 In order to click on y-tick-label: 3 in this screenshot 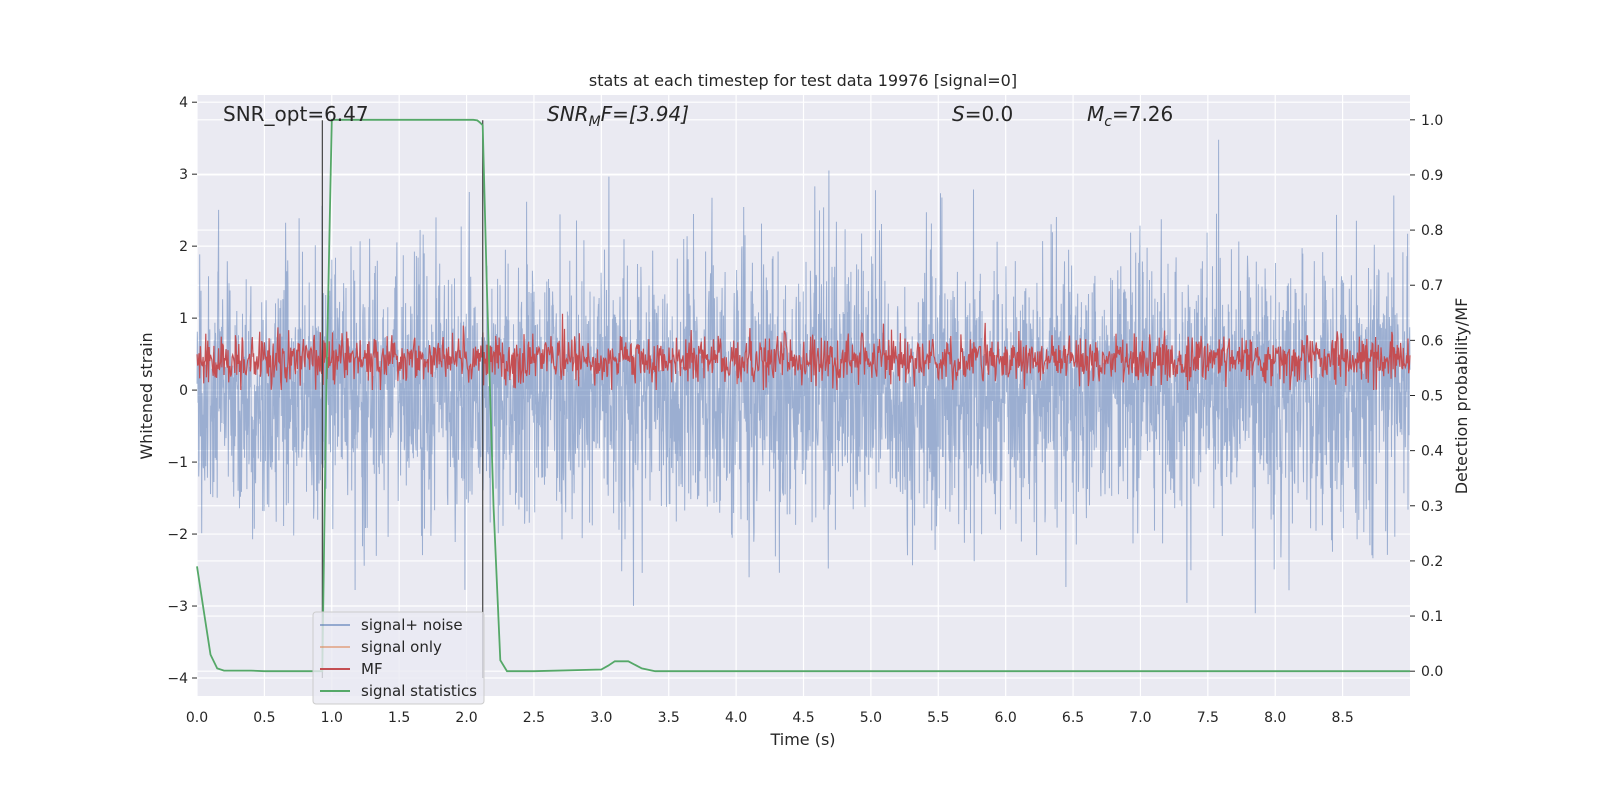, I will do `click(183, 175)`.